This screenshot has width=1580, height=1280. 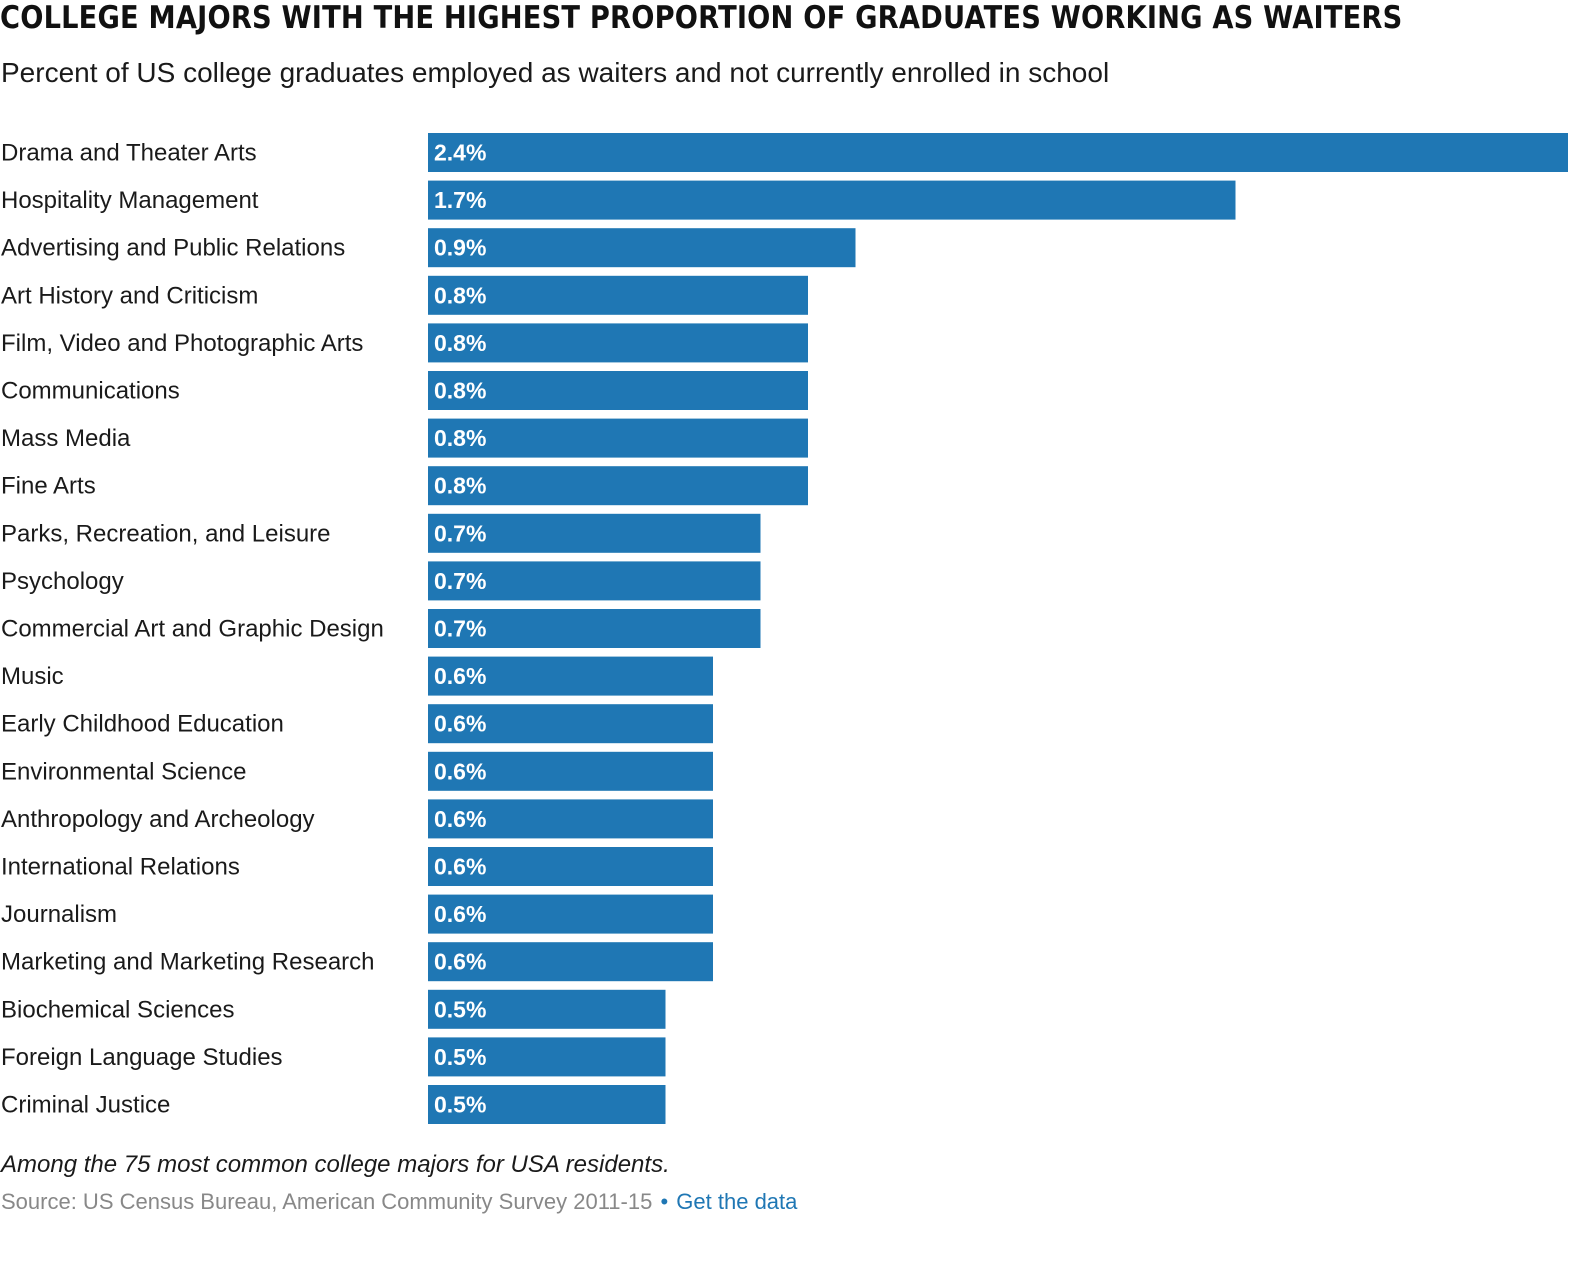 I want to click on category-label: International Relations, so click(x=120, y=867).